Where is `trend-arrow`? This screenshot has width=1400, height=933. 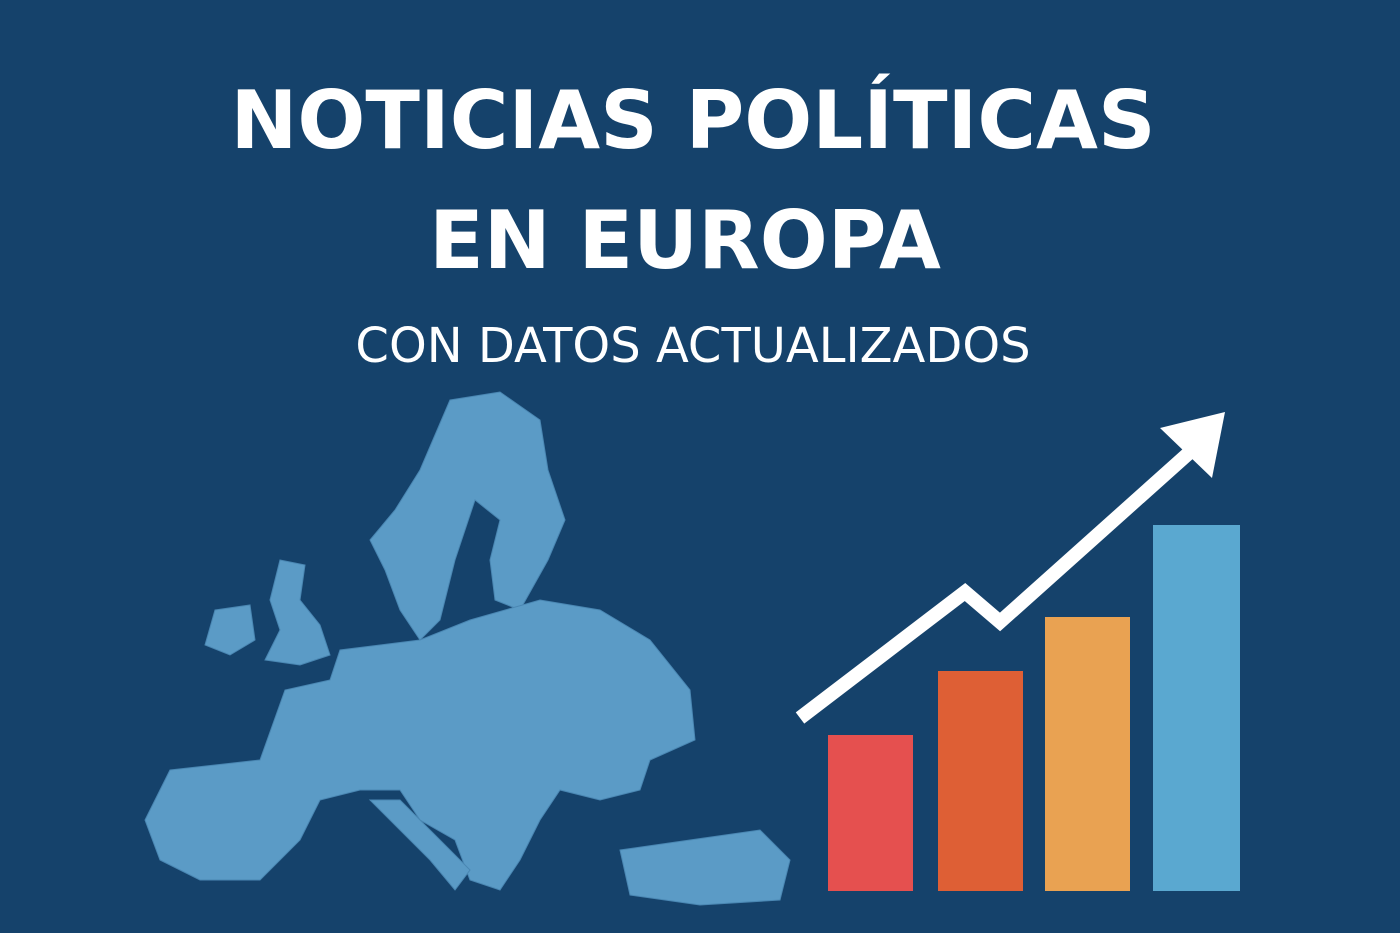 trend-arrow is located at coordinates (1010, 568).